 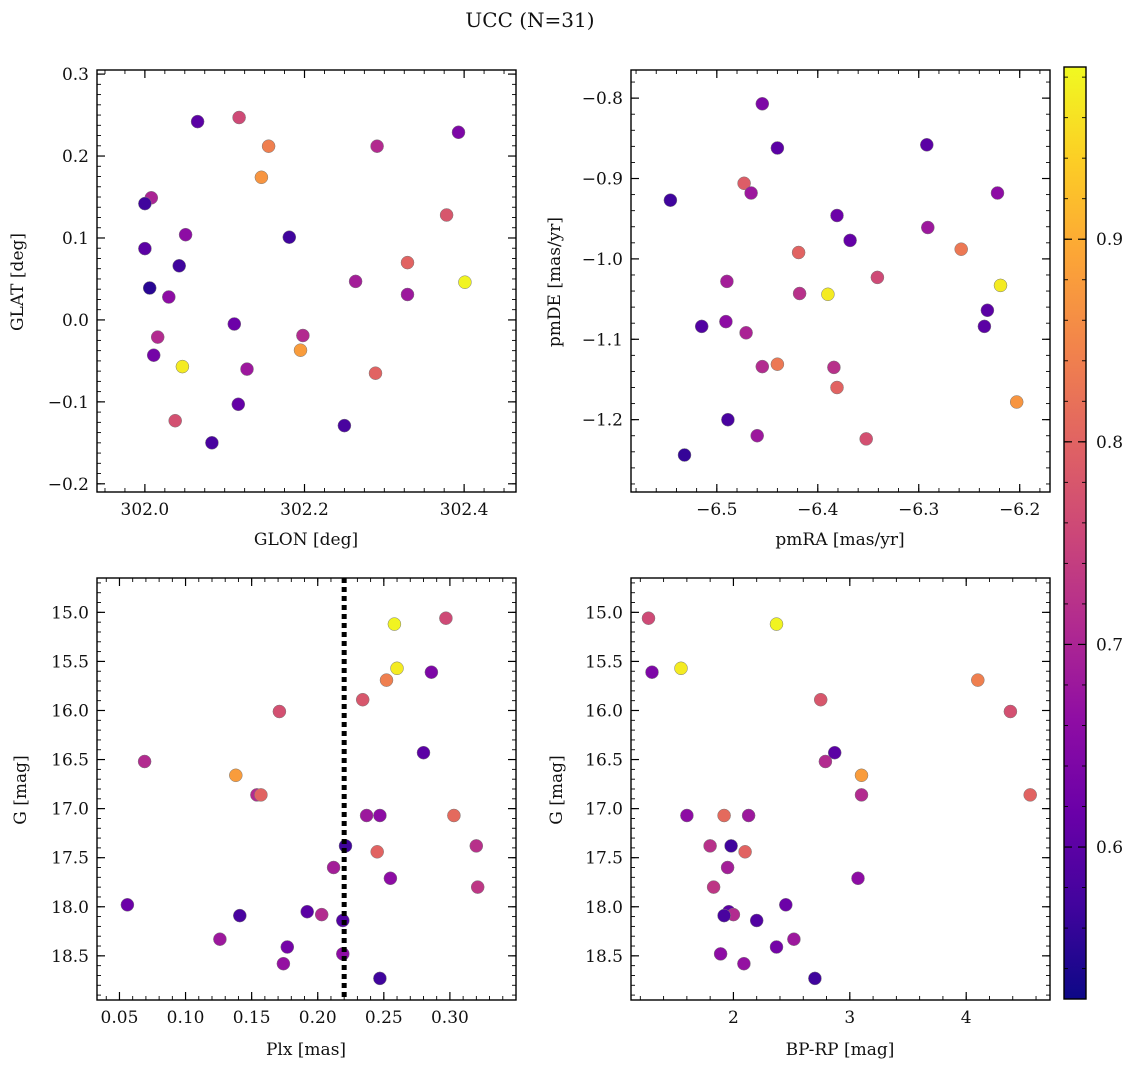 I want to click on colorbar-frame, so click(x=1075, y=533).